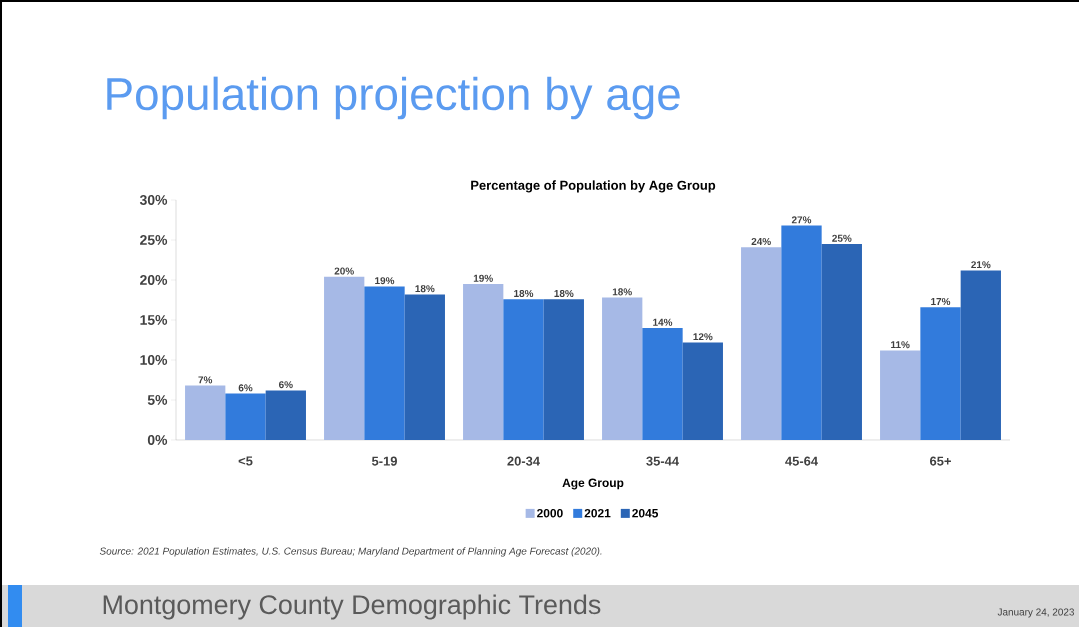 This screenshot has width=1079, height=627. I want to click on data-label: 11%, so click(900, 345).